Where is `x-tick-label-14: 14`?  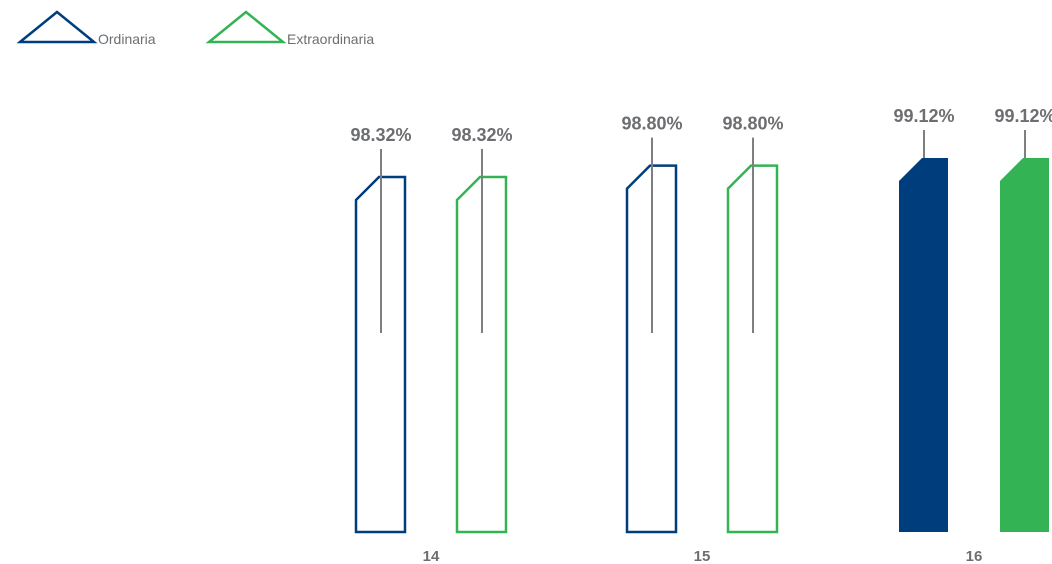
x-tick-label-14: 14 is located at coordinates (431, 556).